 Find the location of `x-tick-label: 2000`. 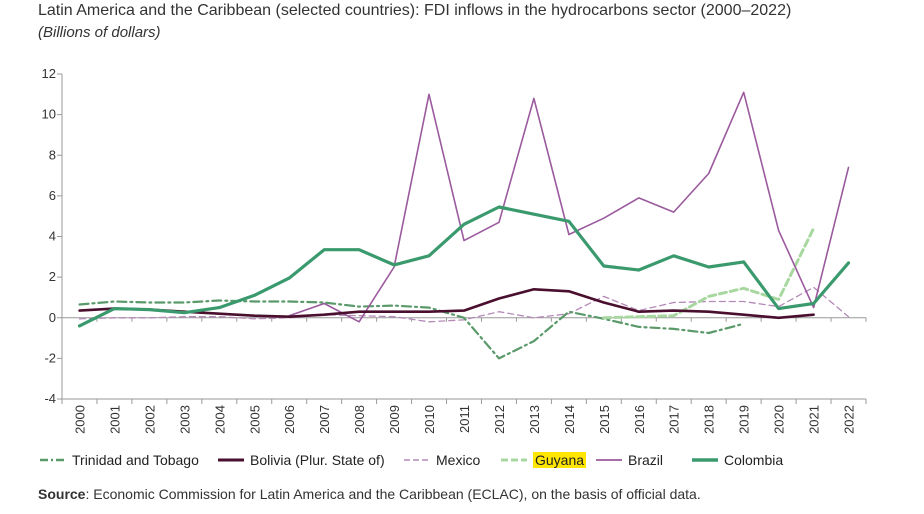

x-tick-label: 2000 is located at coordinates (79, 419).